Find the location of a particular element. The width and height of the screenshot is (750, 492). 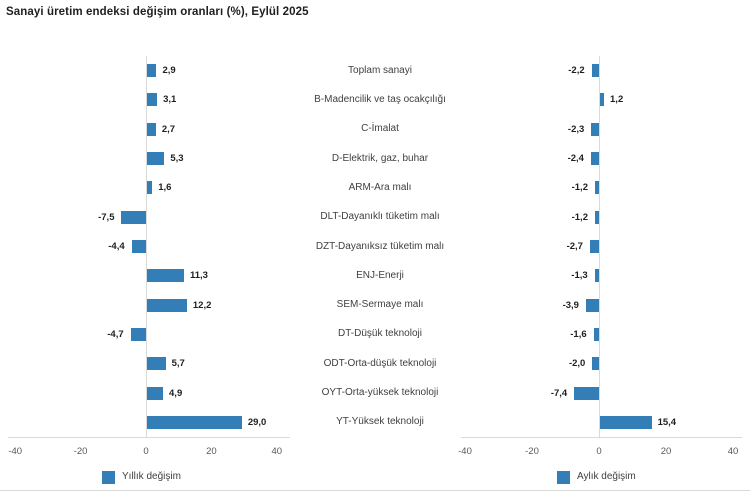

value-label-monthly-3: -2,4 is located at coordinates (575, 159).